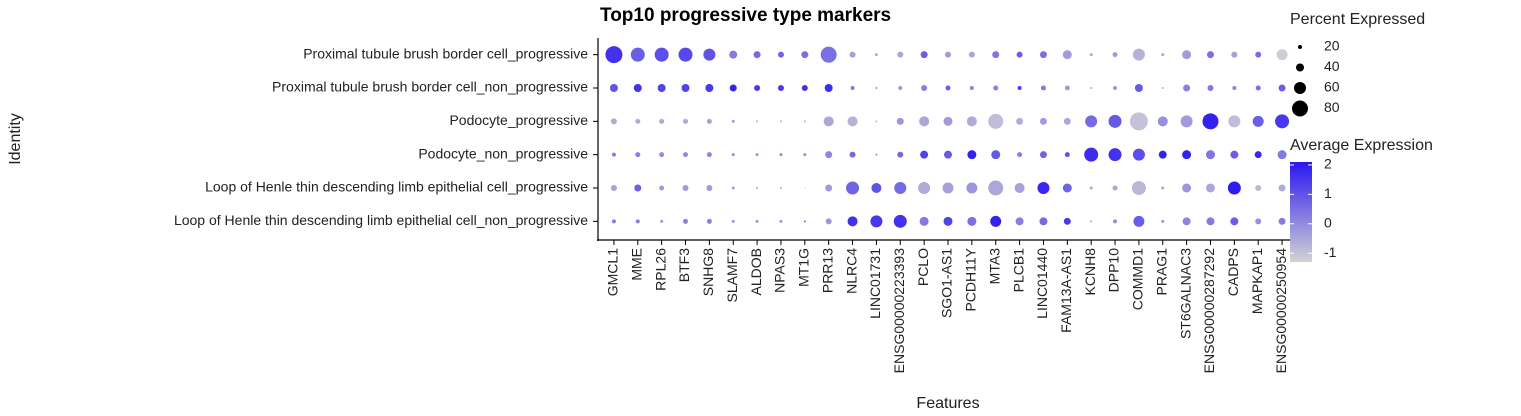  Describe the element at coordinates (1114, 270) in the screenshot. I see `x-tick-label: DPP10` at that location.